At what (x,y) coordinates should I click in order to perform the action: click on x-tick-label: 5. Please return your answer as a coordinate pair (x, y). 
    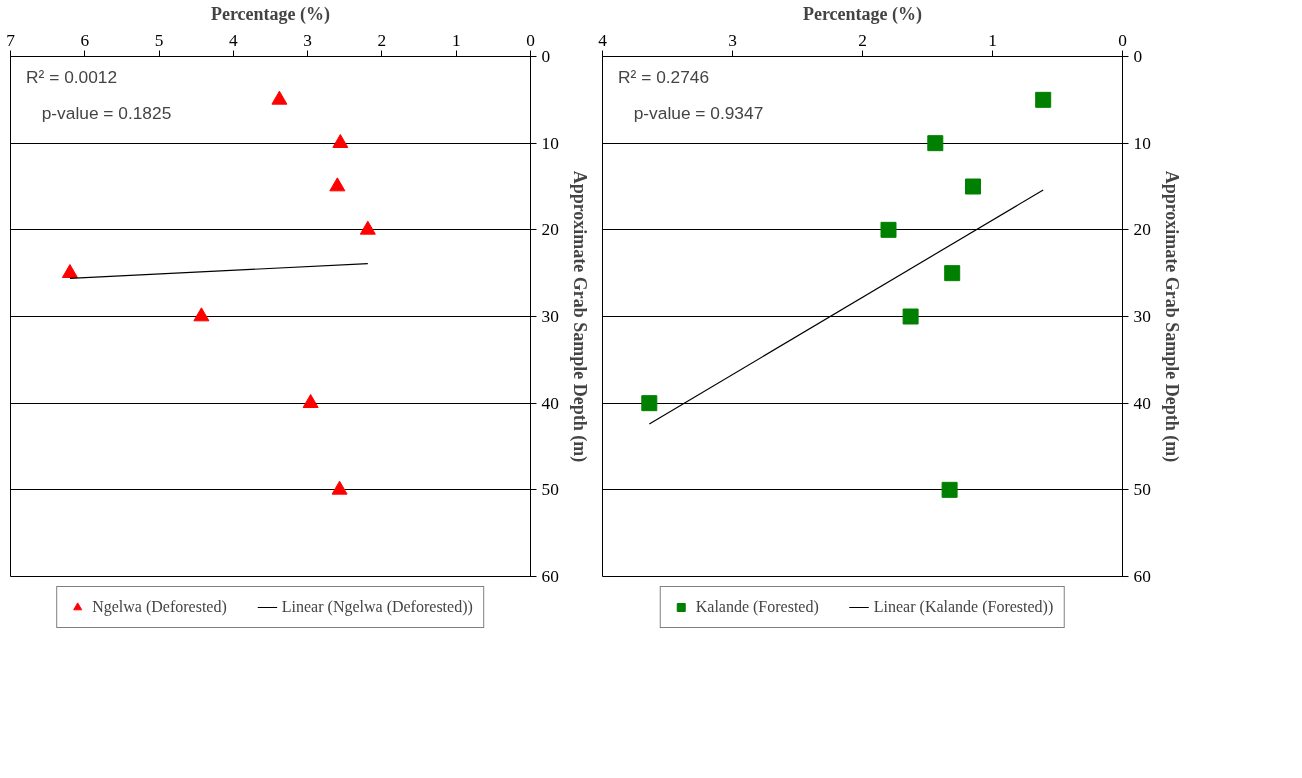
    Looking at the image, I should click on (159, 40).